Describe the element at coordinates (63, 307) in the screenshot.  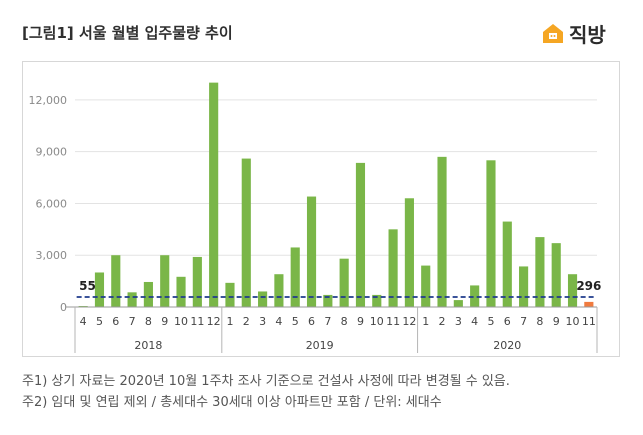
I see `y-tick-label: 0` at that location.